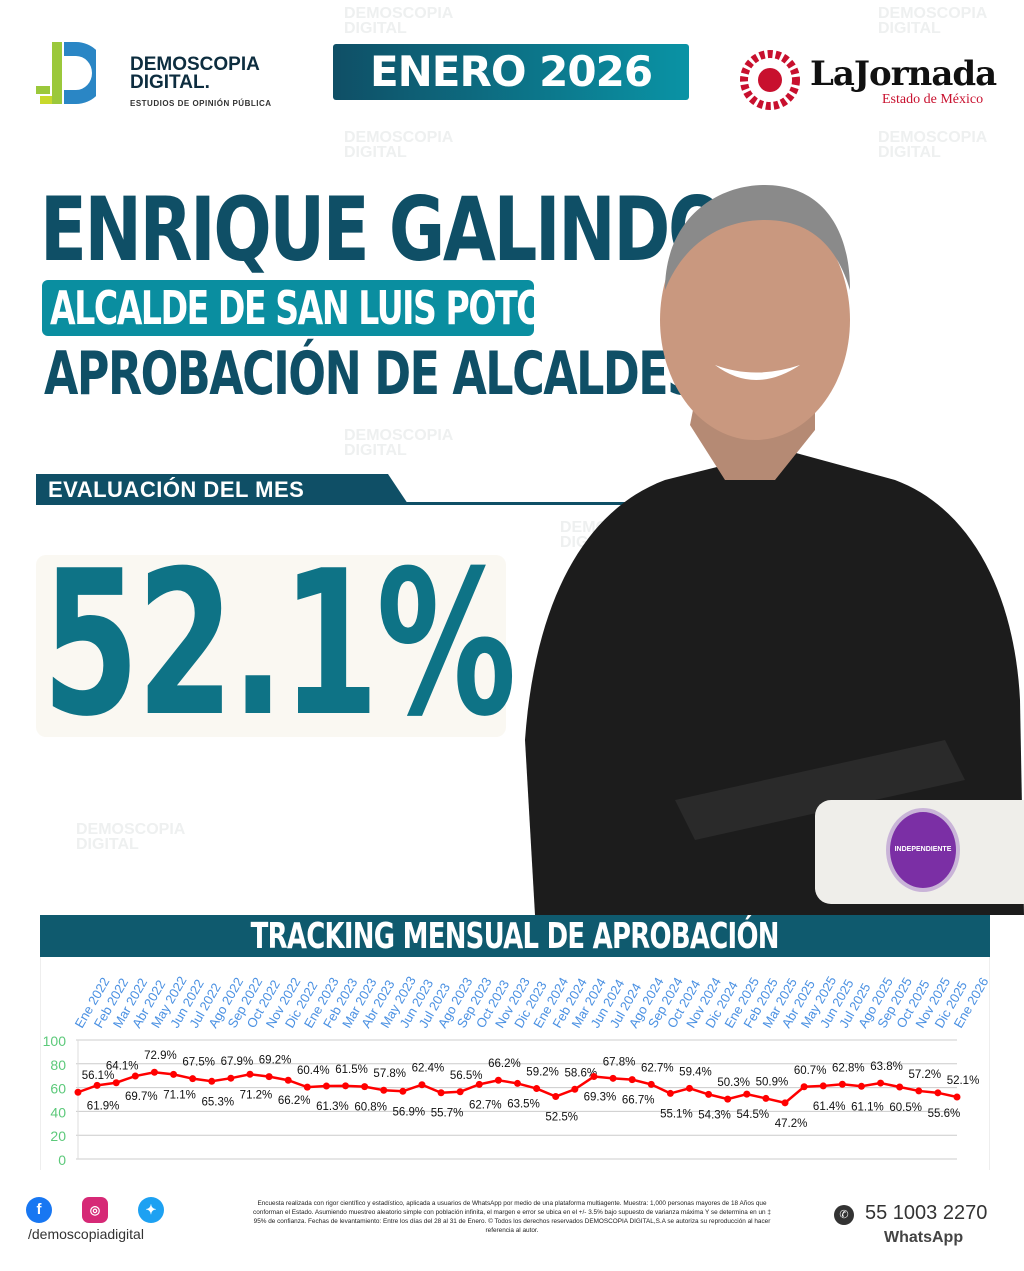 This screenshot has width=1024, height=1271. I want to click on data-label: 57.2%, so click(924, 1075).